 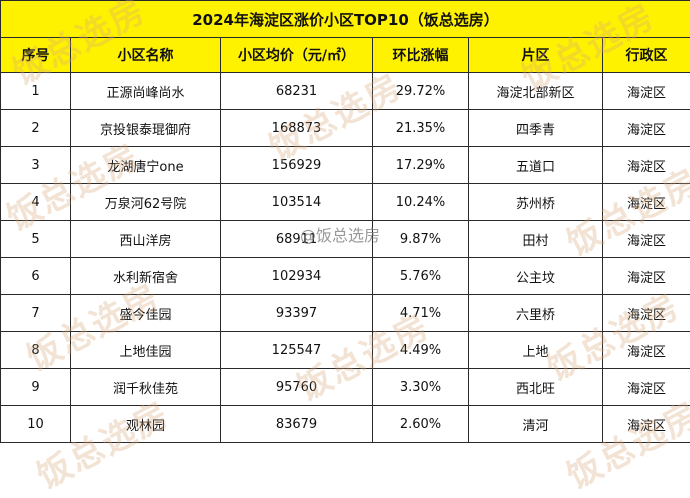 I want to click on cell-area: 五道口, so click(x=536, y=165).